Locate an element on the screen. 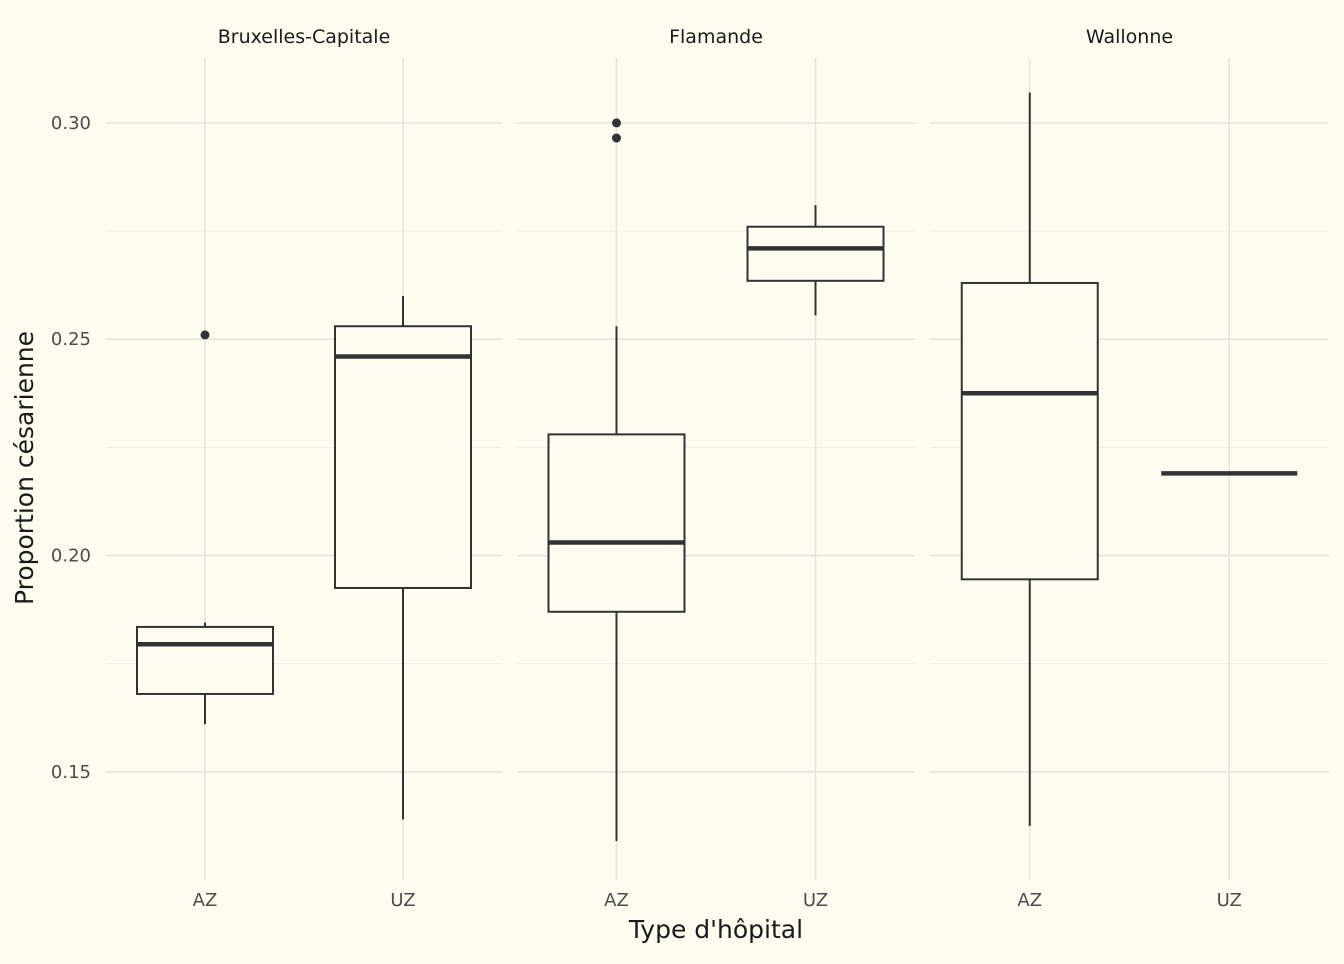  facet-strip-label: Wallonne is located at coordinates (1129, 37).